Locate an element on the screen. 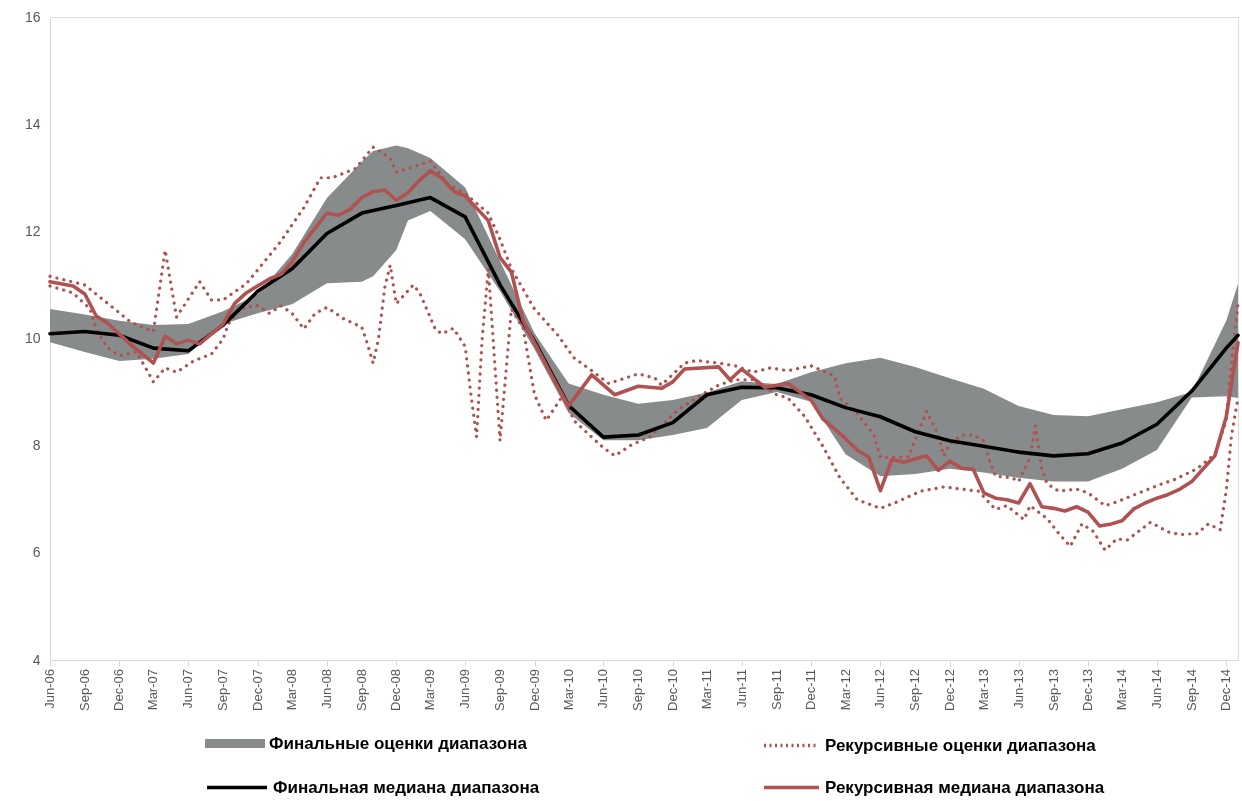 Image resolution: width=1242 pixels, height=801 pixels. legend-label: Рекурсивные оценки диапазона is located at coordinates (961, 745).